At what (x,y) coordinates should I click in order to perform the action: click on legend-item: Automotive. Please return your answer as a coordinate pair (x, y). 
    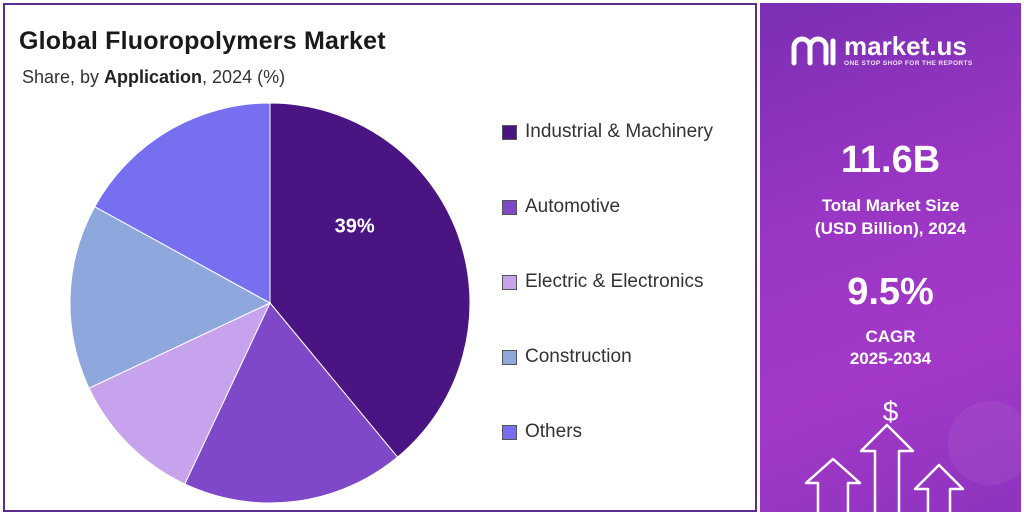
    Looking at the image, I should click on (561, 207).